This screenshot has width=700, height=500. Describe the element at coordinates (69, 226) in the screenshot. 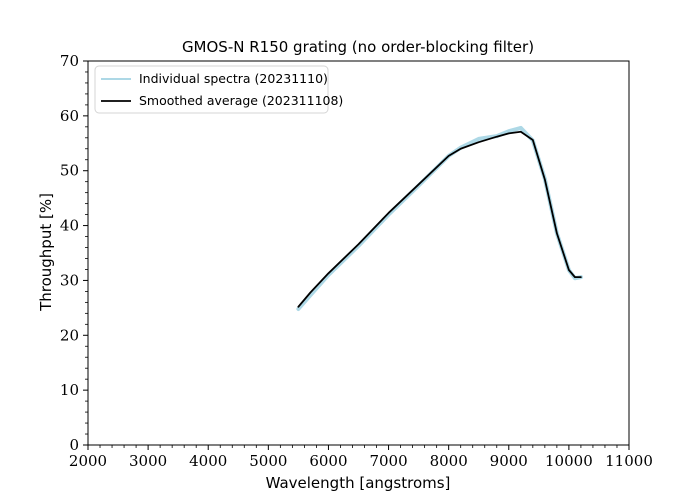

I see `y-tick-label: 40` at that location.